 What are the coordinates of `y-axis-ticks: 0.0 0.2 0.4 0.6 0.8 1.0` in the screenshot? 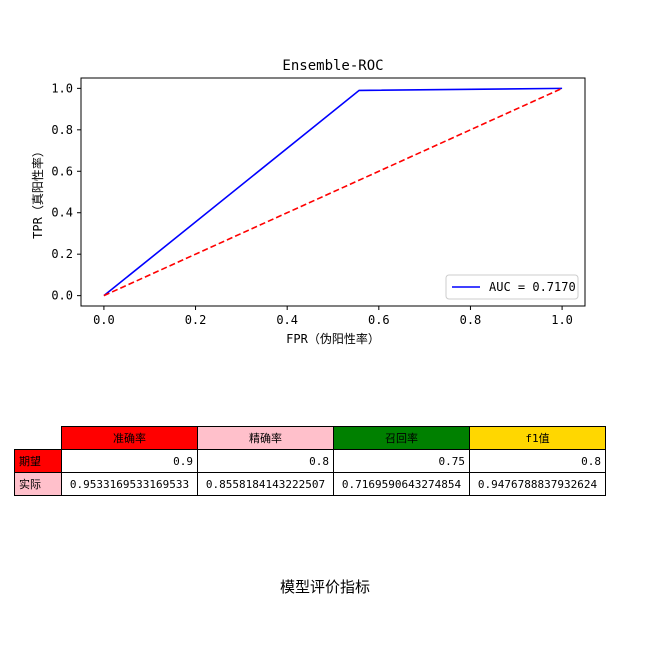 It's located at (66, 192).